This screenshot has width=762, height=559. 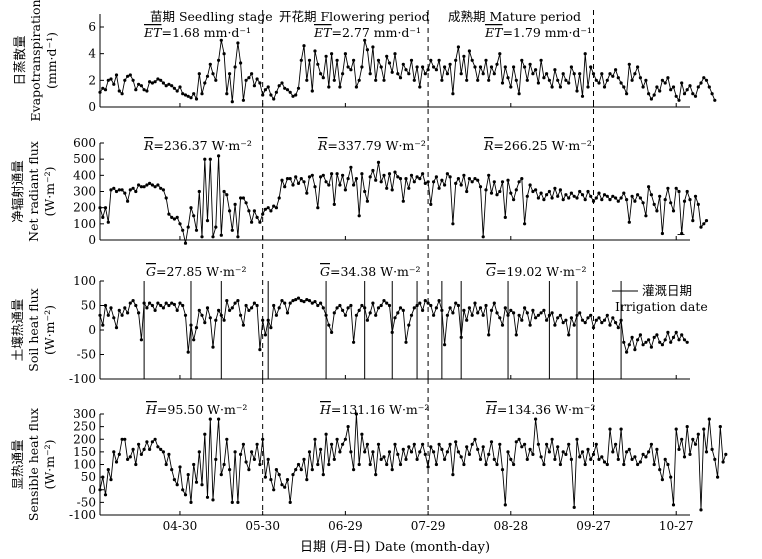 I want to click on mean-annotation: H=131.16 W·m⁻², so click(x=374, y=409).